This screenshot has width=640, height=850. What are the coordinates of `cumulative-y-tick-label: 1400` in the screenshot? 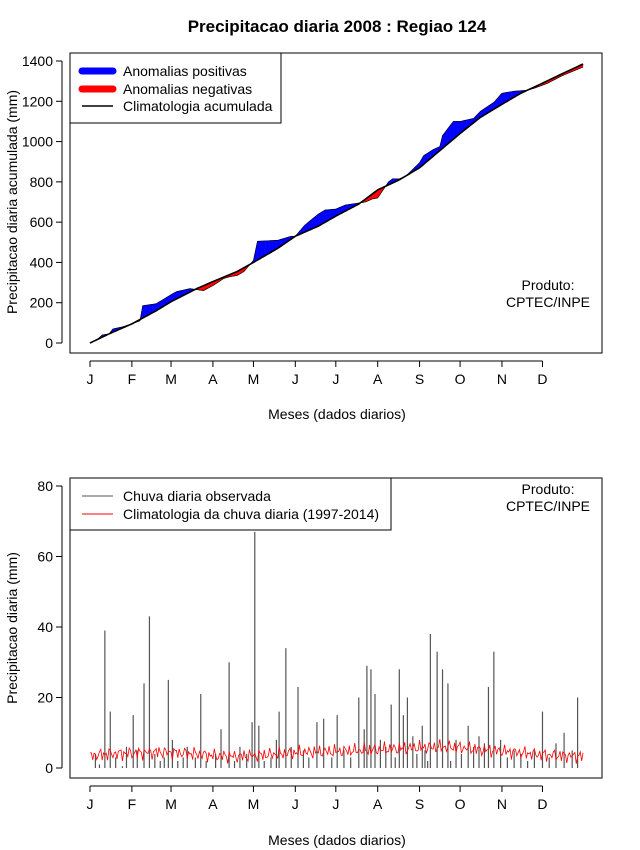 It's located at (37, 61).